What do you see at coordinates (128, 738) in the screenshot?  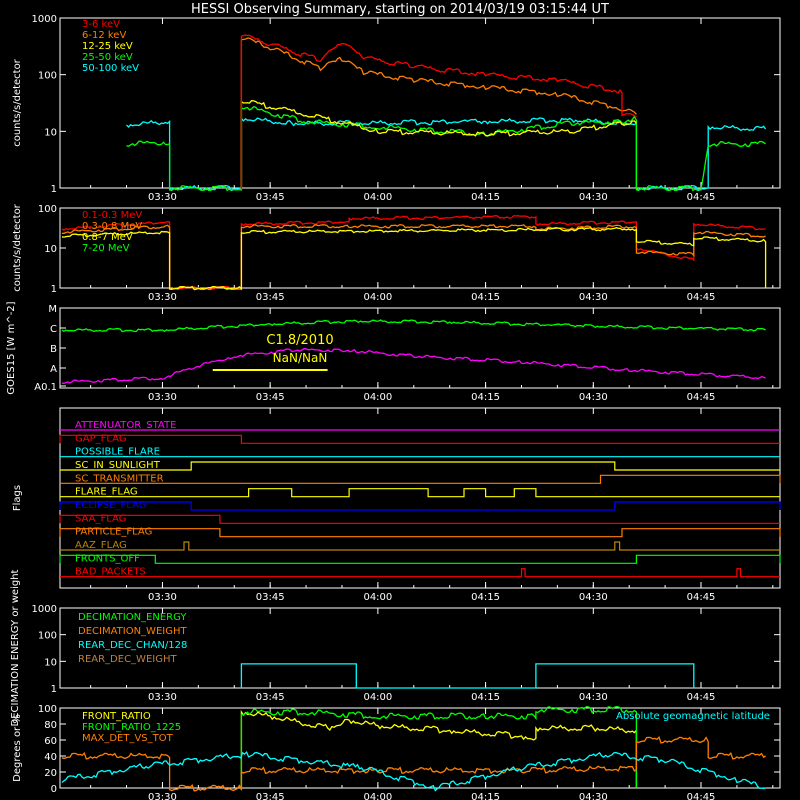 I see `legend-entry: MAX_DET_VS_TOT` at bounding box center [128, 738].